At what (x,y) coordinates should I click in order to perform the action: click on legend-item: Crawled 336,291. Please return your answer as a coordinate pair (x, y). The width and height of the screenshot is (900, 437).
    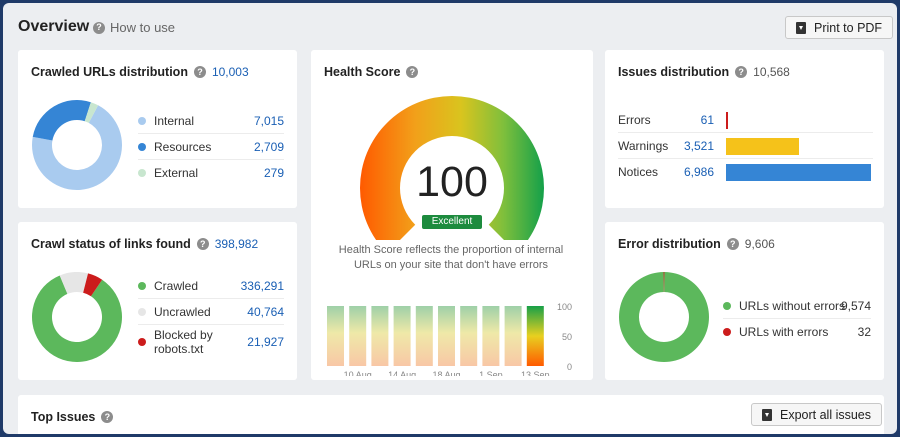
    Looking at the image, I should click on (211, 286).